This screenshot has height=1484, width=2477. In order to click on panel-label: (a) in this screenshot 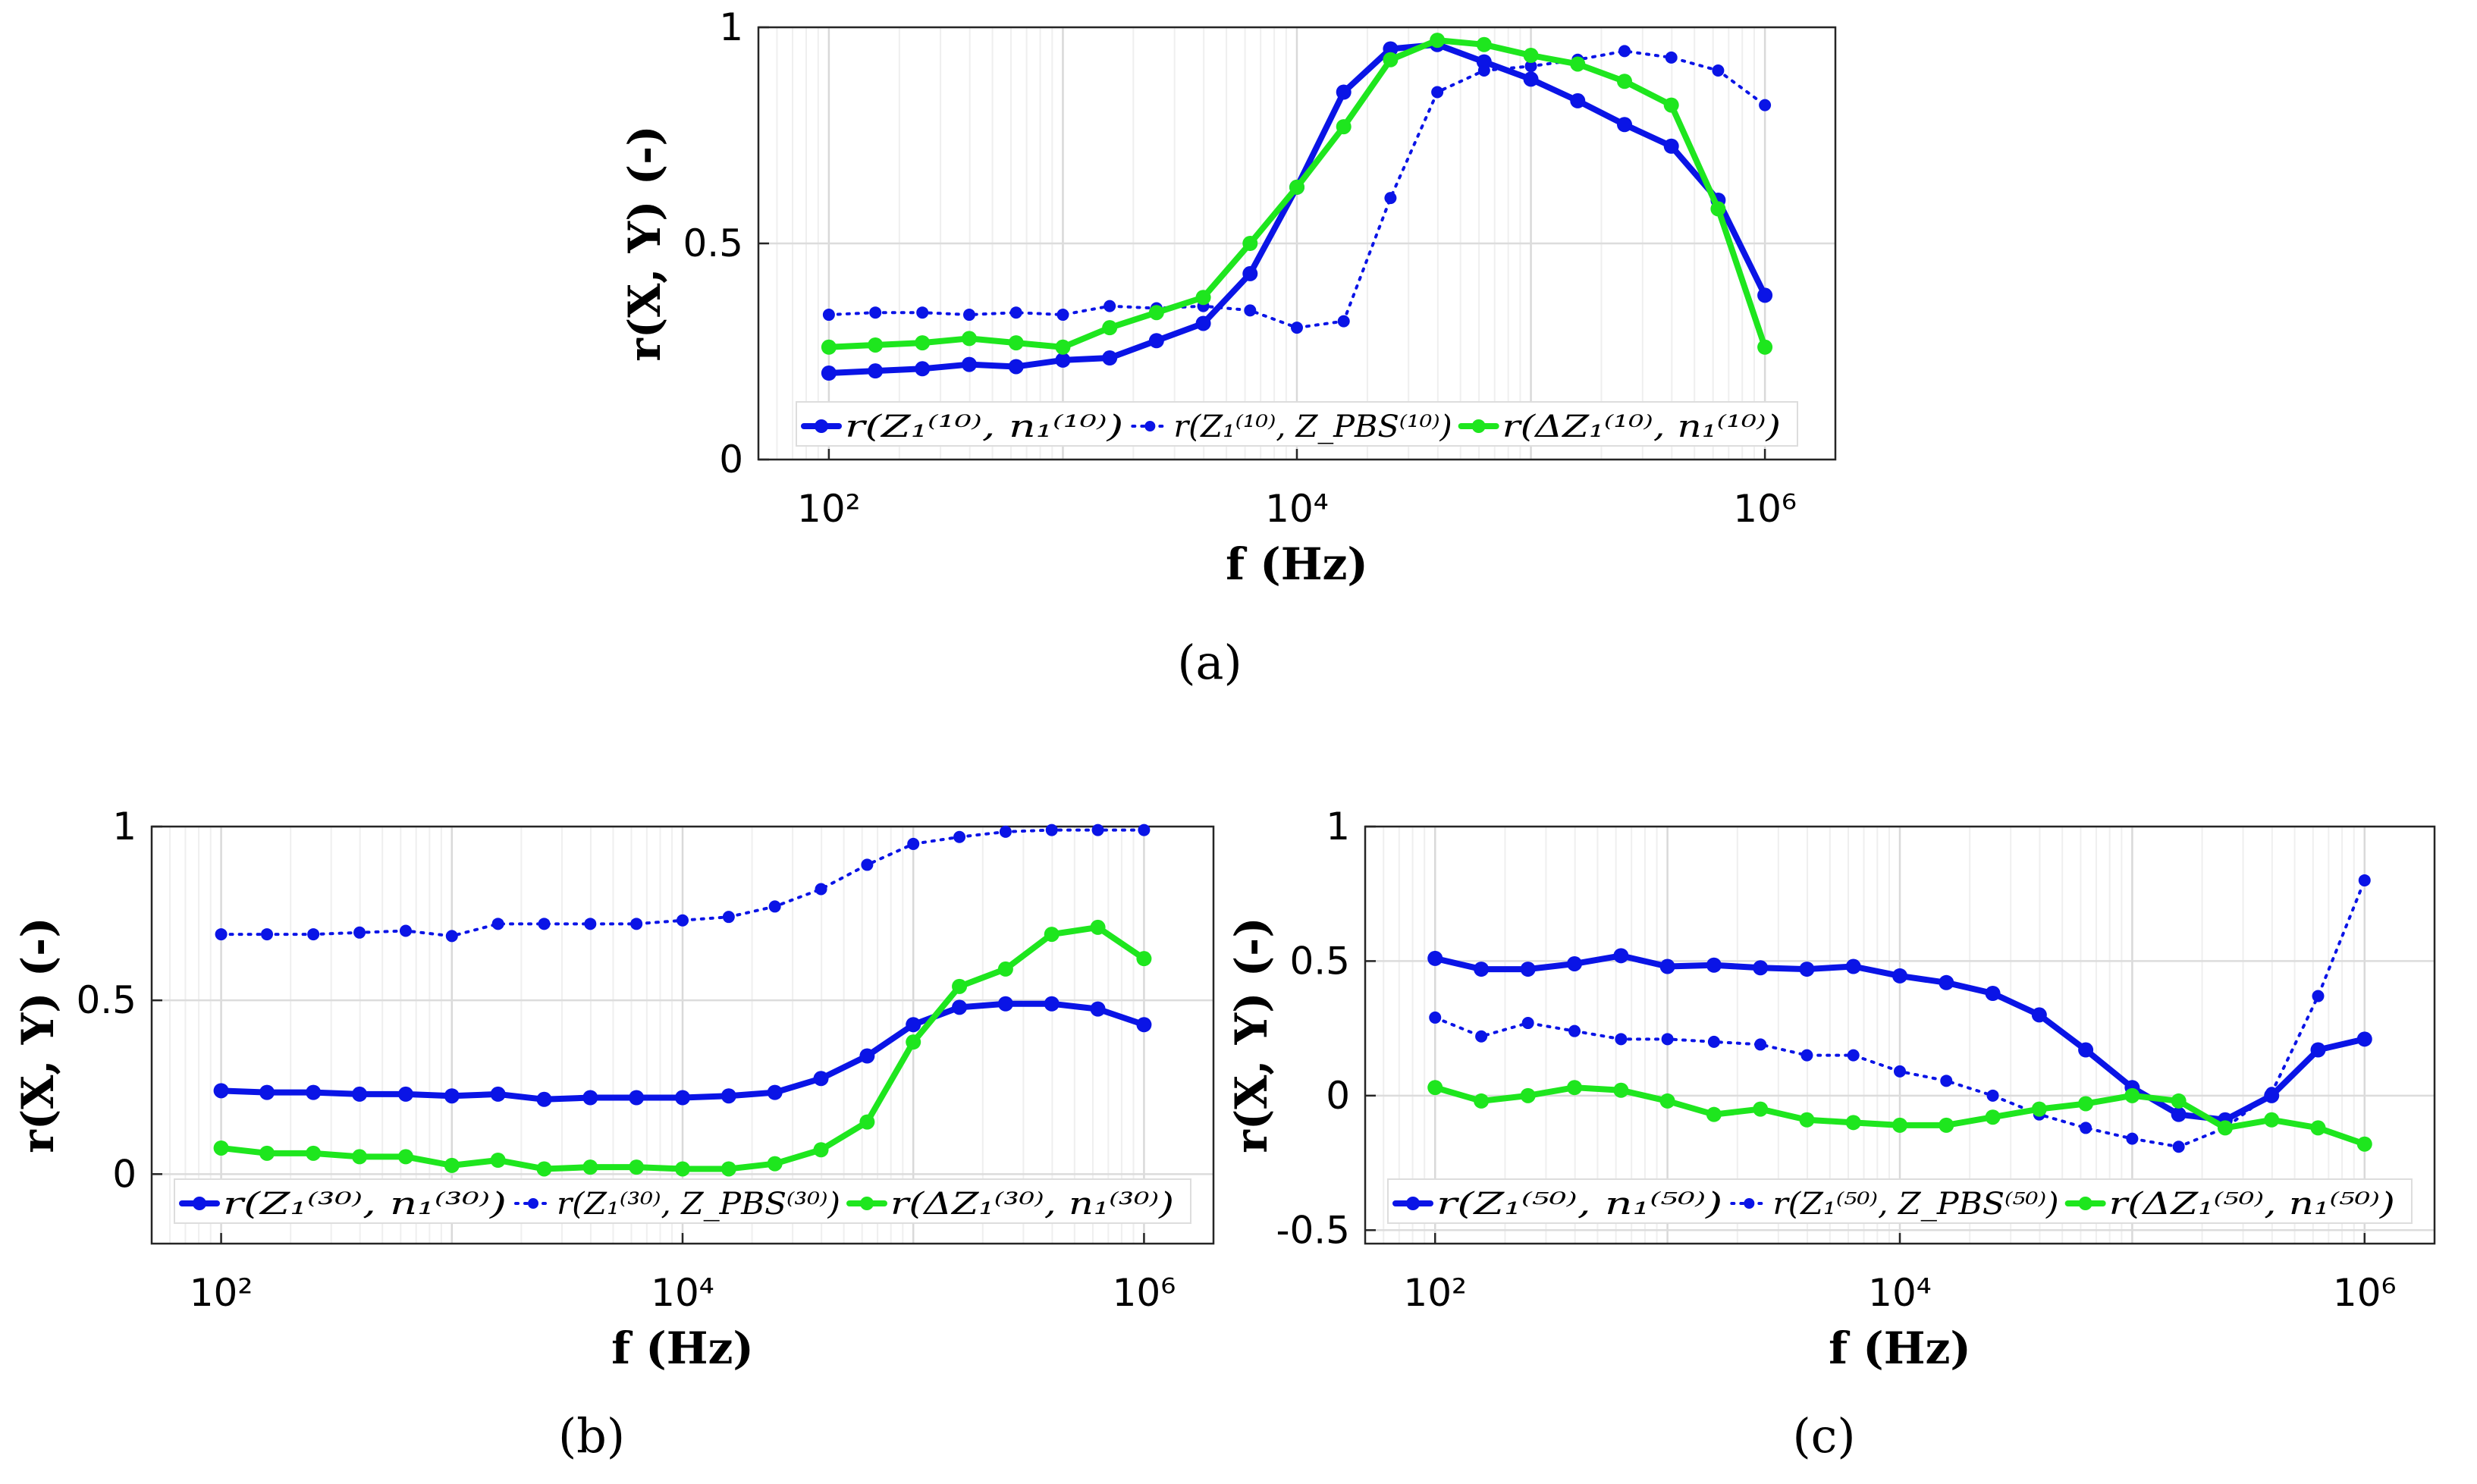, I will do `click(1209, 663)`.